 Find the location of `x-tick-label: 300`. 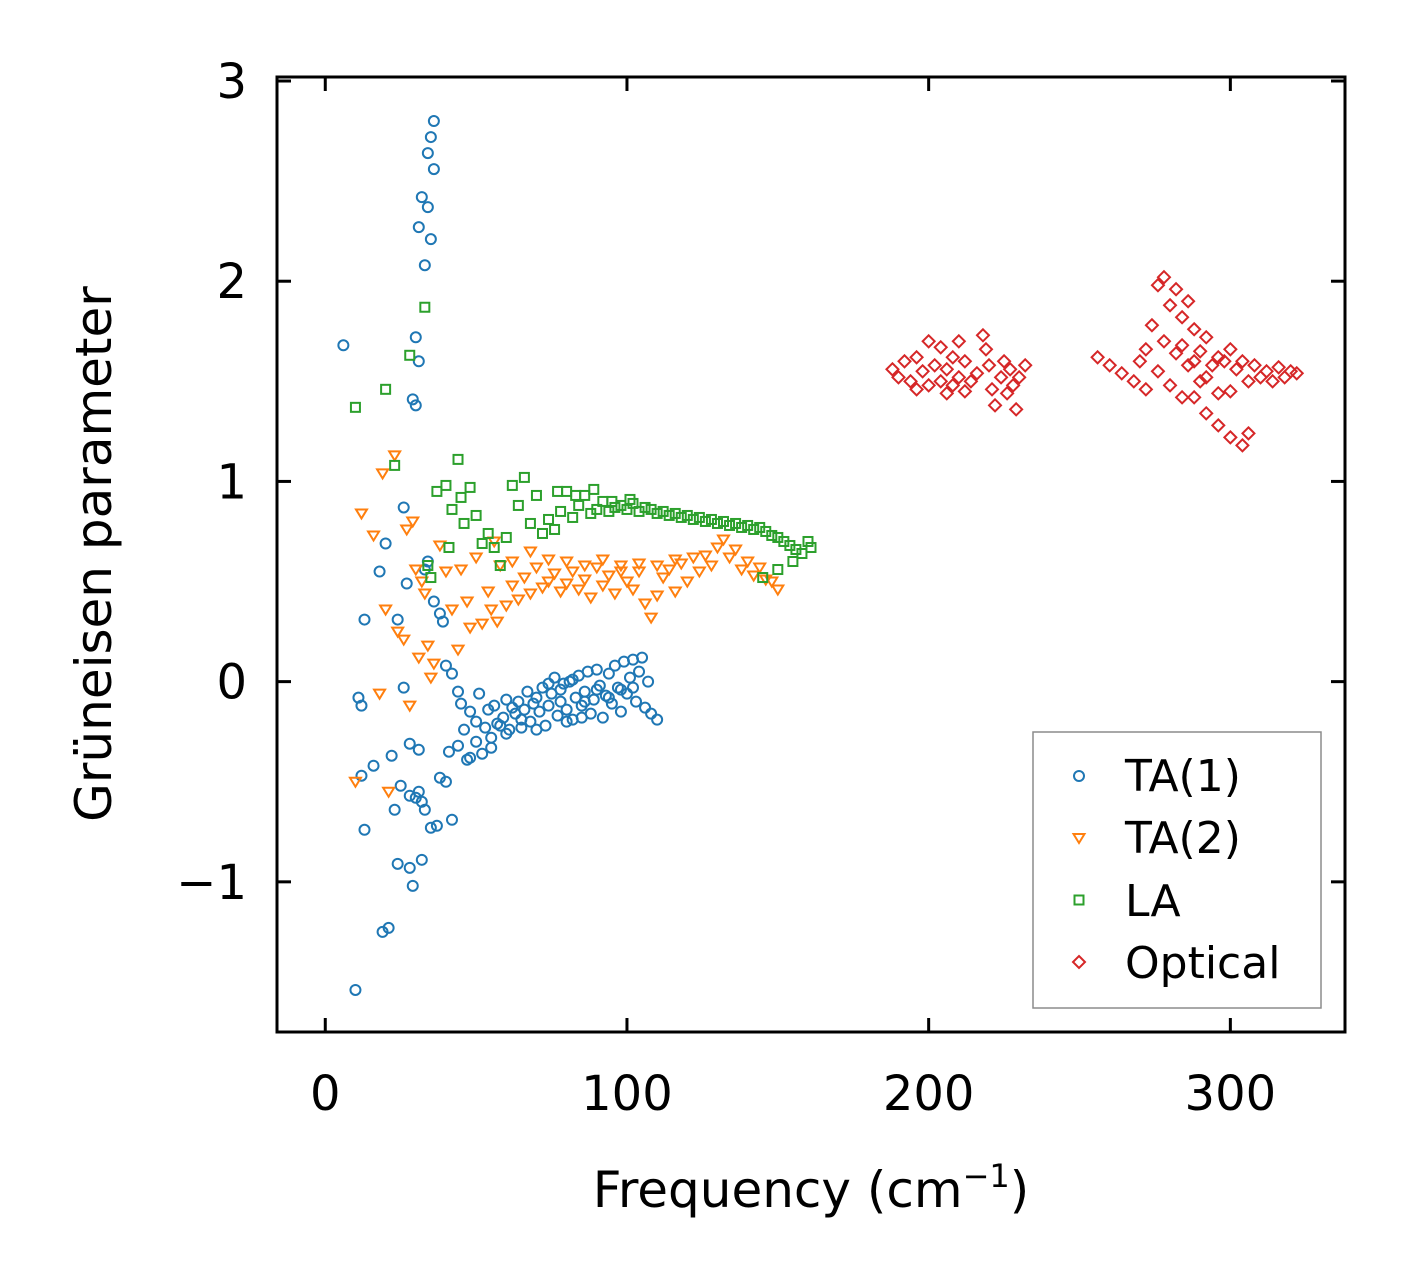

x-tick-label: 300 is located at coordinates (1231, 1094).